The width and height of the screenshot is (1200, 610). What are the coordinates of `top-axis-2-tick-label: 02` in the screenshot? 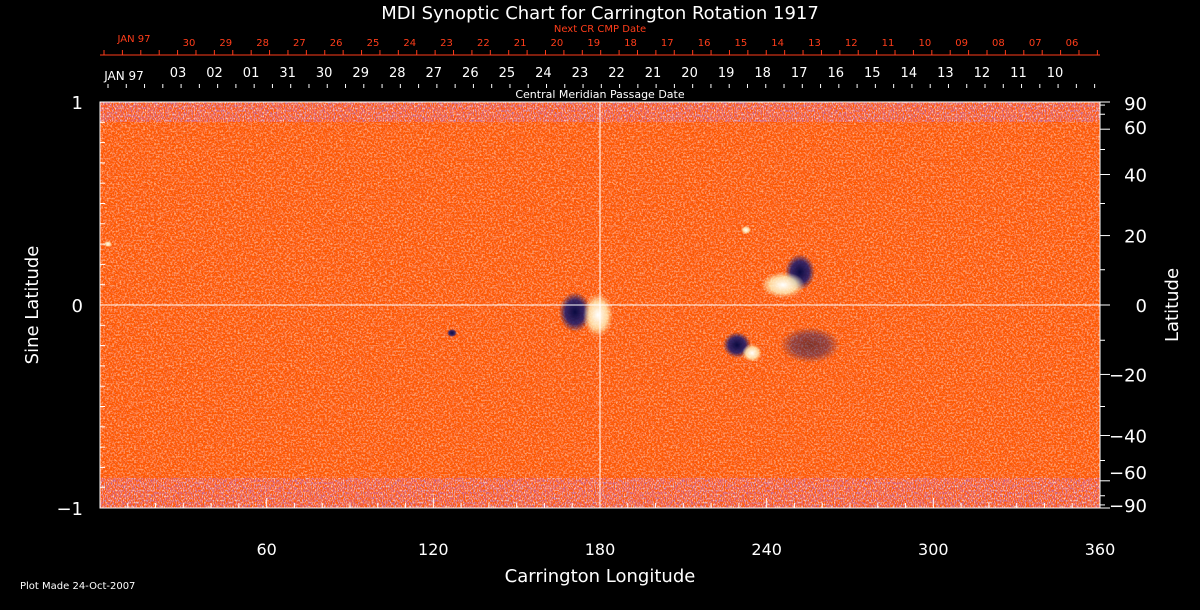 It's located at (214, 73).